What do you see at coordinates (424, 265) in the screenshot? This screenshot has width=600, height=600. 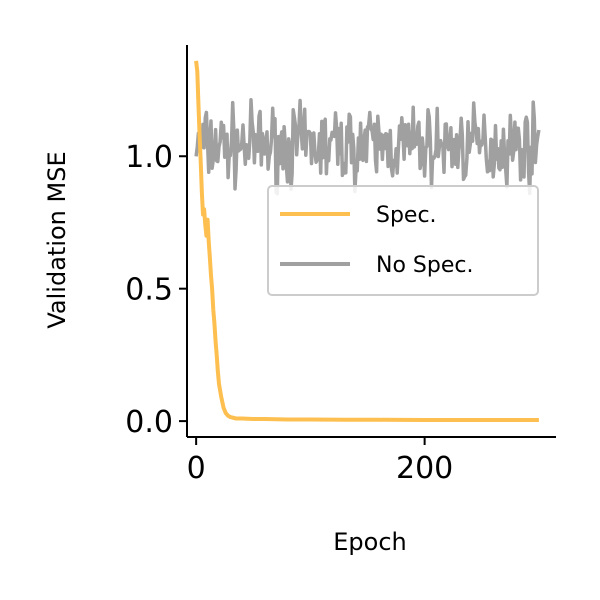 I see `legend-label-no-spec: No Spec.` at bounding box center [424, 265].